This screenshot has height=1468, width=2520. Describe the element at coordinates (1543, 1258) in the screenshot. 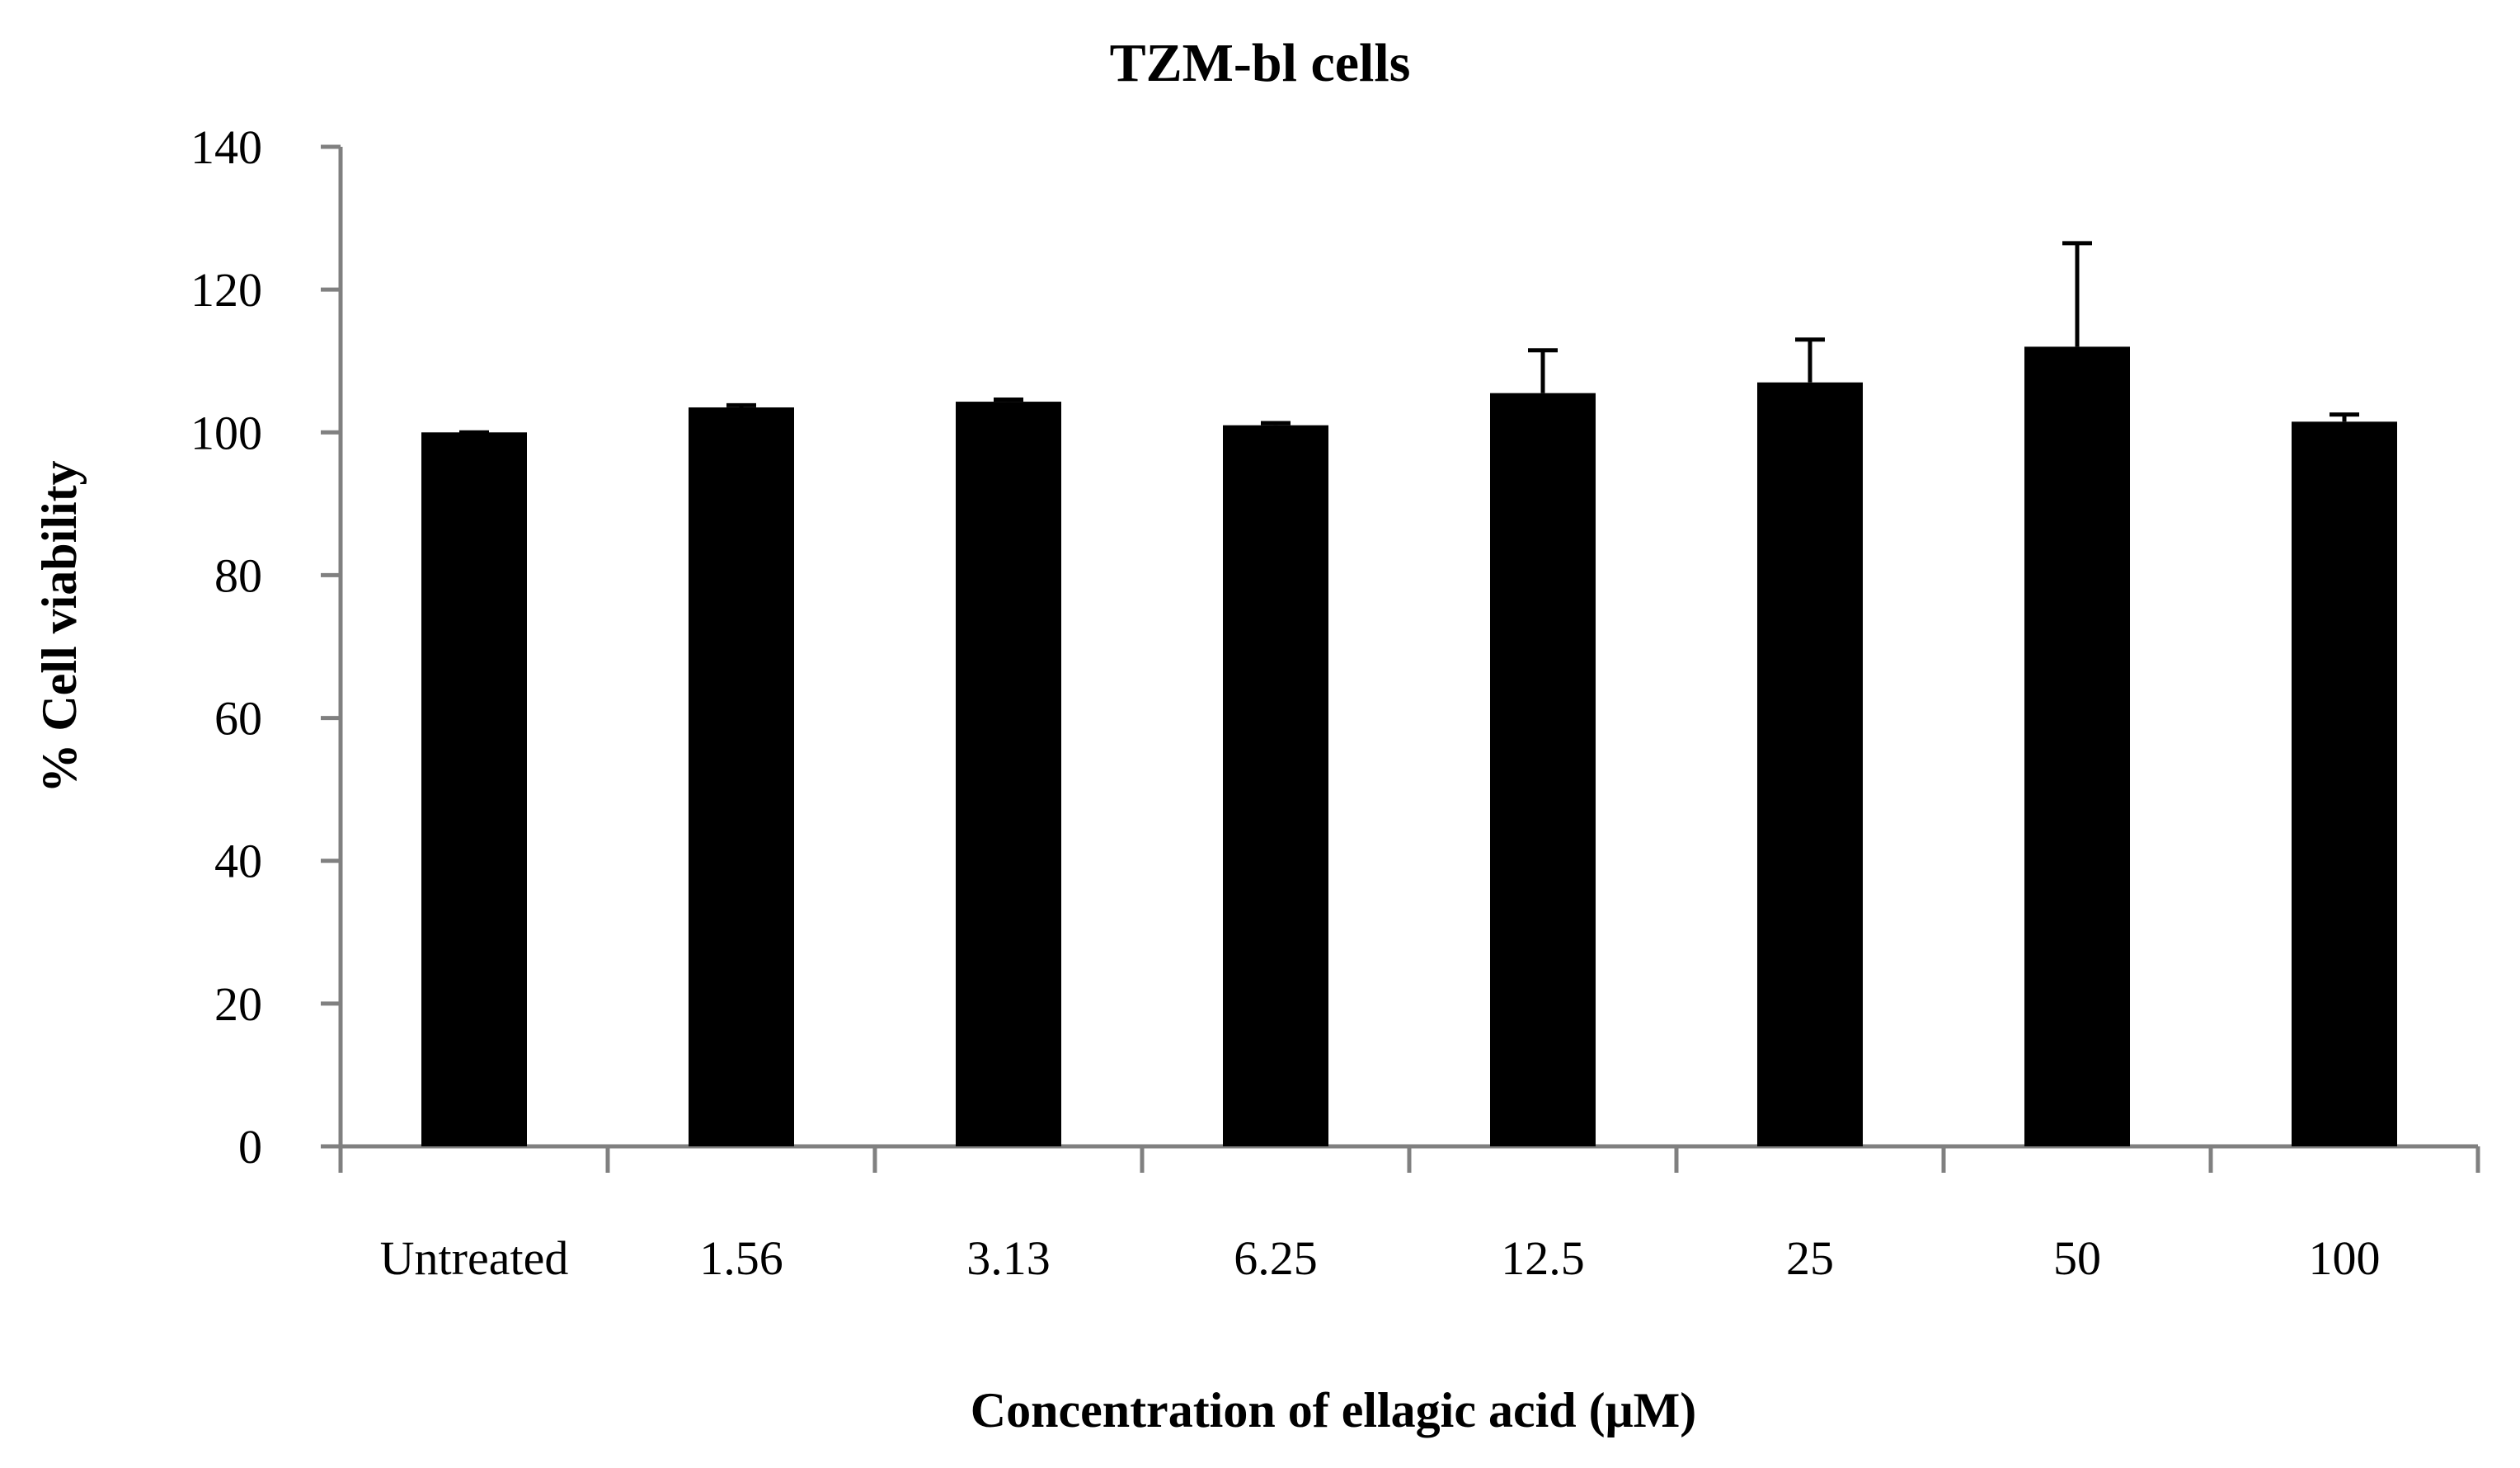

I see `x-tick-label: 12.5` at that location.